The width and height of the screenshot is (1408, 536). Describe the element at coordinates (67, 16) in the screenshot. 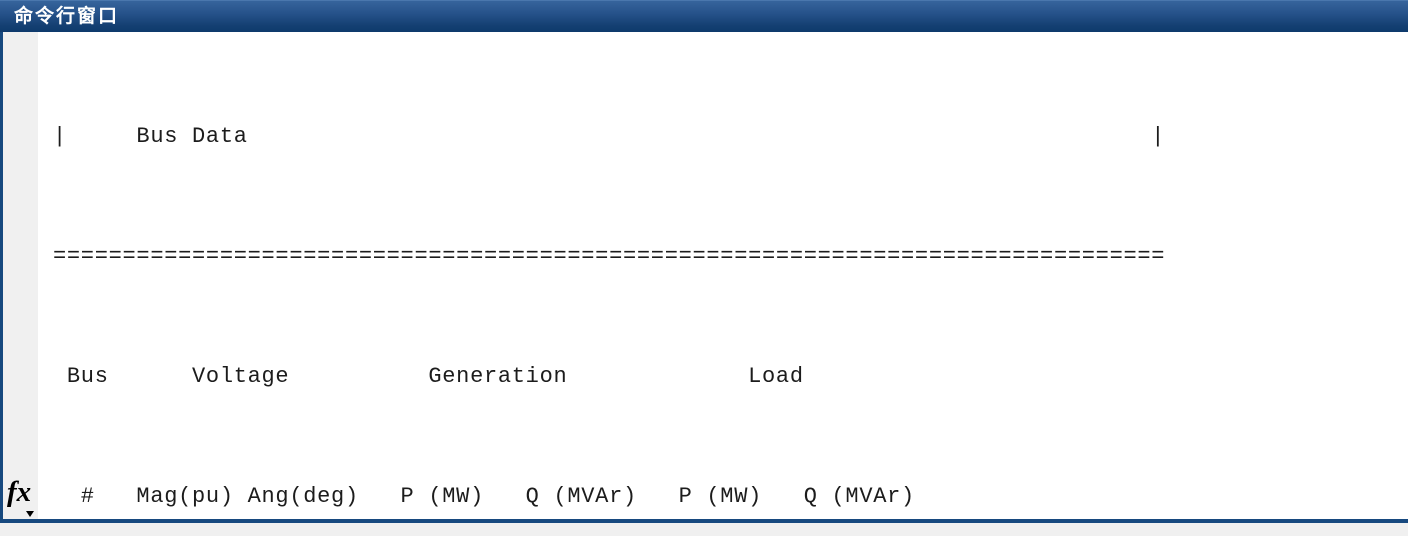

I see `command-window-title: 命令行窗口` at that location.